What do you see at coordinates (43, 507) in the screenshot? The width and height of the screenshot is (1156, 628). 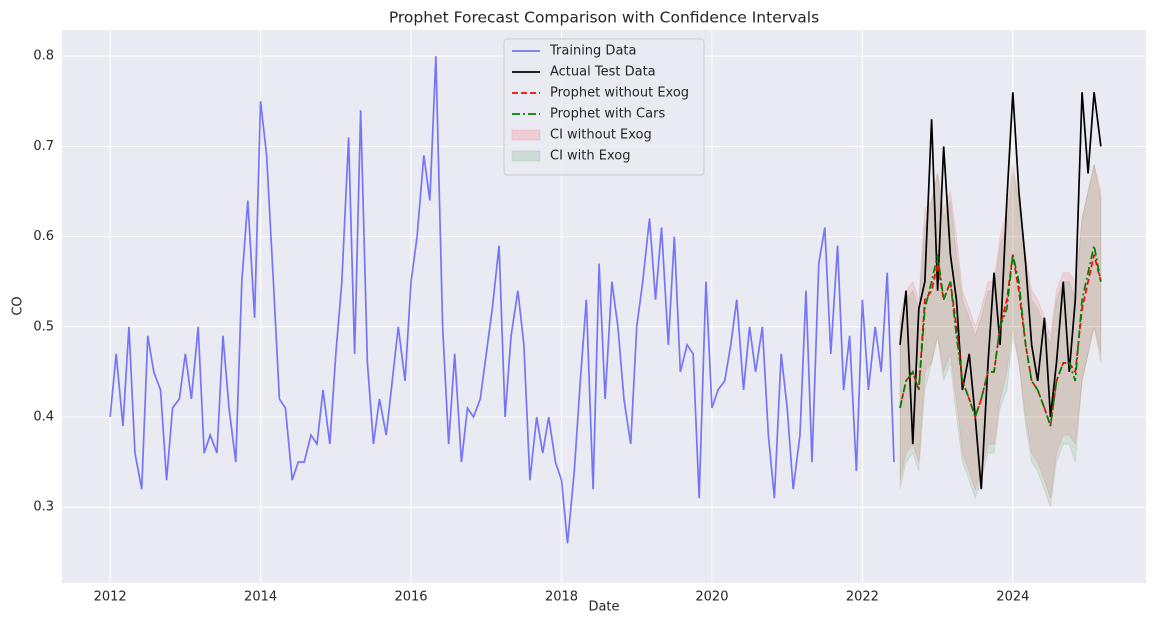 I see `y-tick-label: 0.3` at bounding box center [43, 507].